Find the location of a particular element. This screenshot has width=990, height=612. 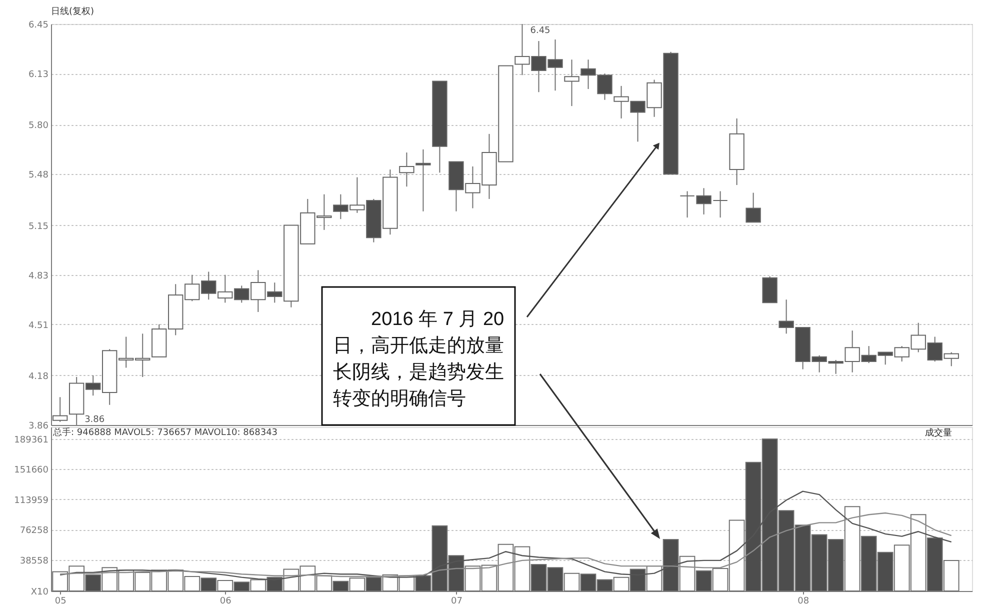

y-tick-label: 189361 is located at coordinates (31, 440).